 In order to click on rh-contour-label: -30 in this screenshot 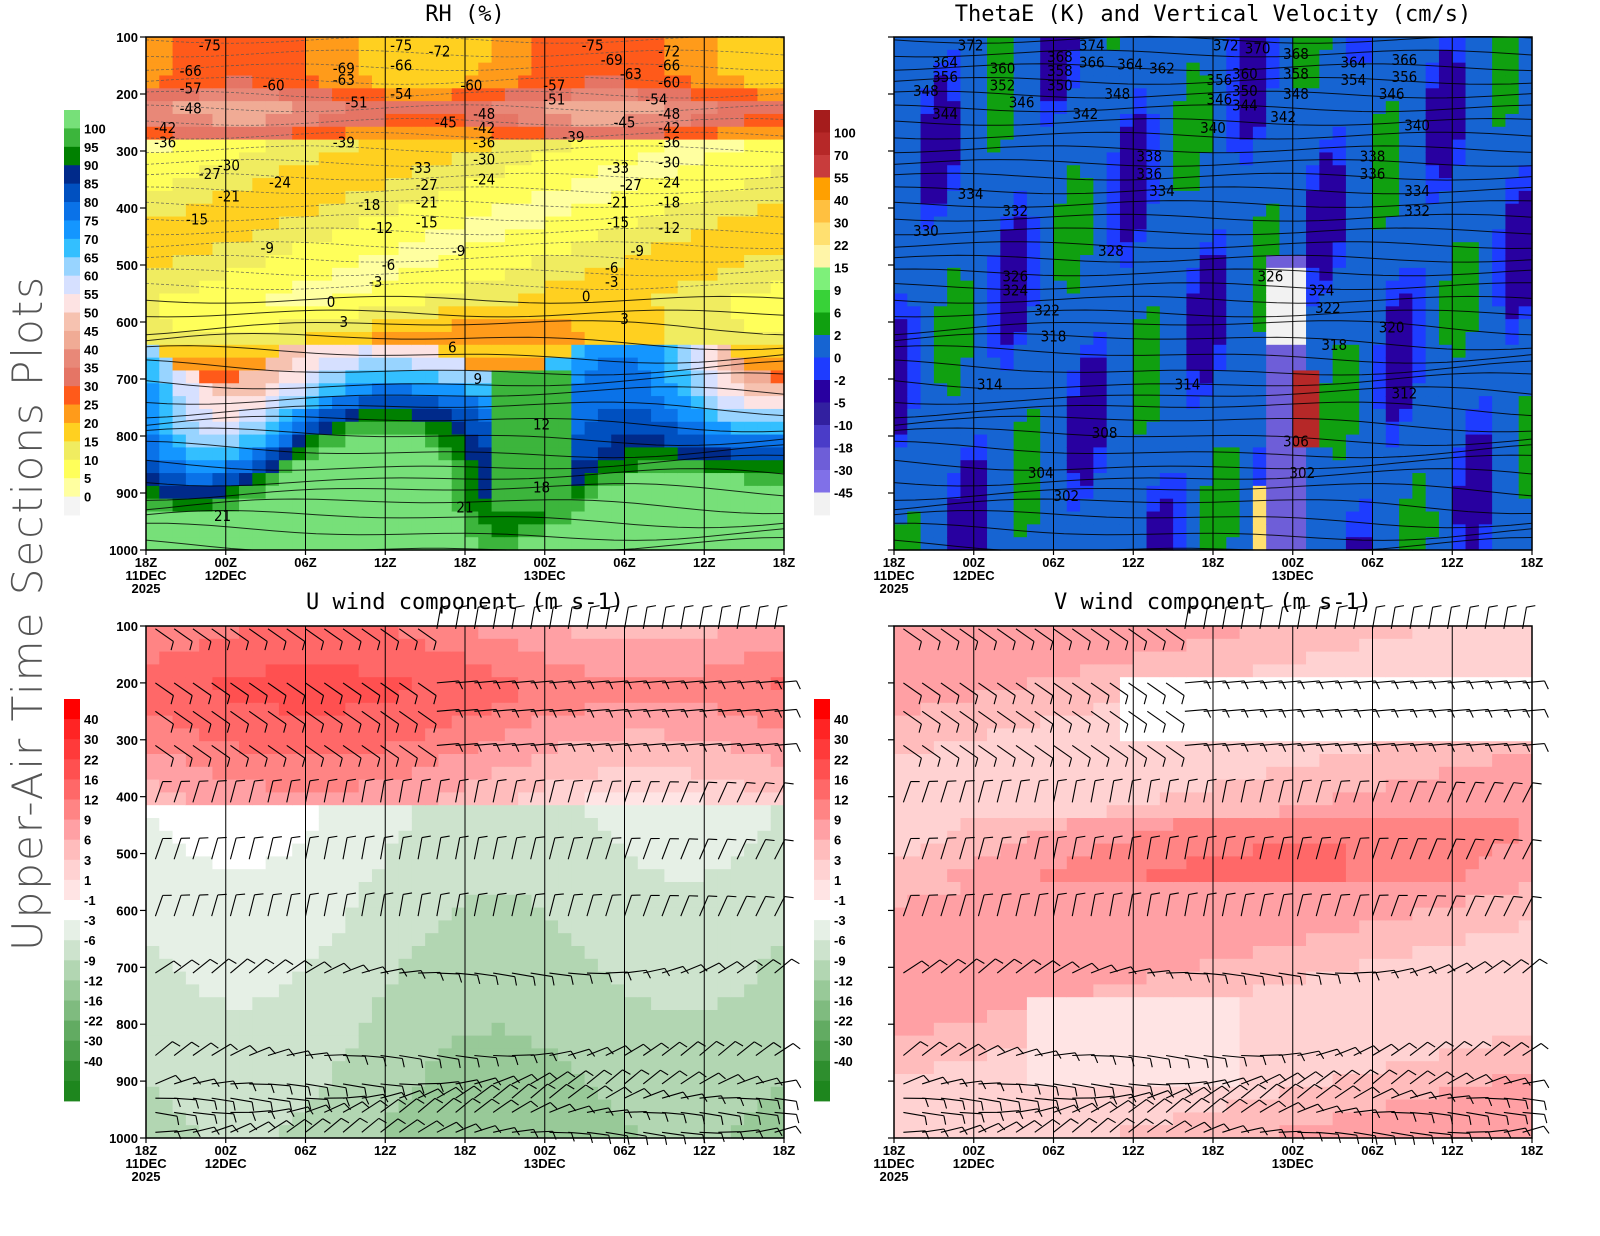, I will do `click(229, 165)`.